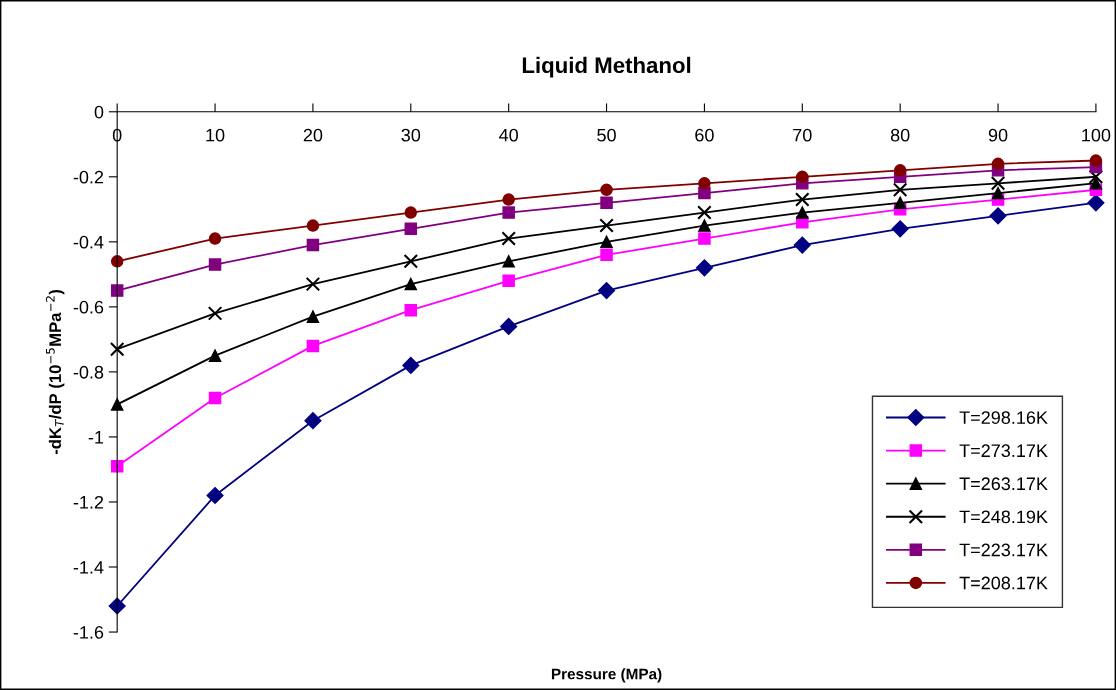 The image size is (1116, 690). Describe the element at coordinates (99, 112) in the screenshot. I see `y-tick-label: 0` at that location.